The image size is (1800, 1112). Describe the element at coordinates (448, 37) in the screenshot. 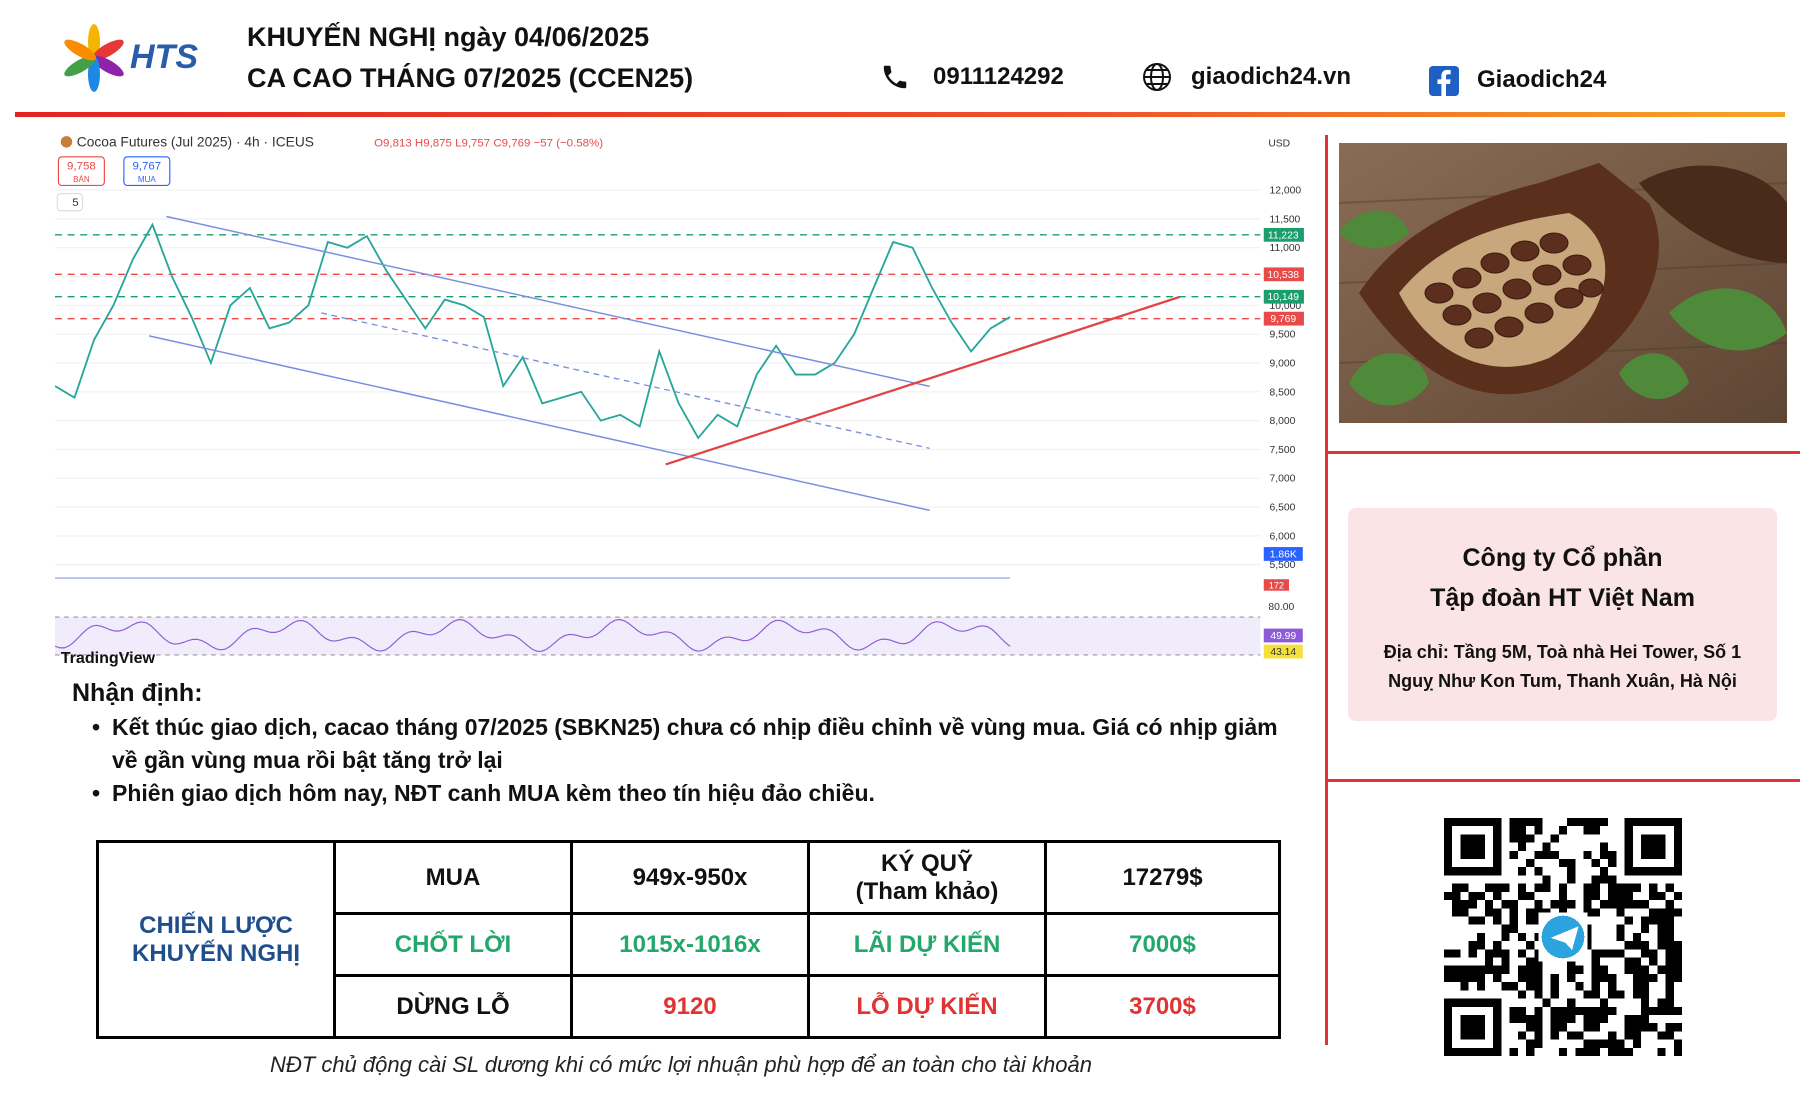

I see `title-line: KHUYẾN NGHỊ ngày 04/06/2025` at that location.